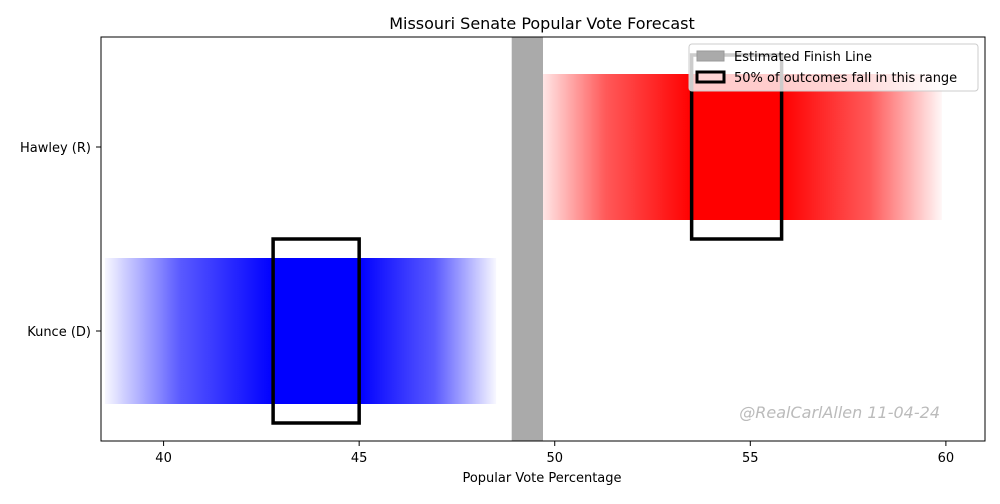  I want to click on legend-label-range: 50% of outcomes fall in this range, so click(845, 78).